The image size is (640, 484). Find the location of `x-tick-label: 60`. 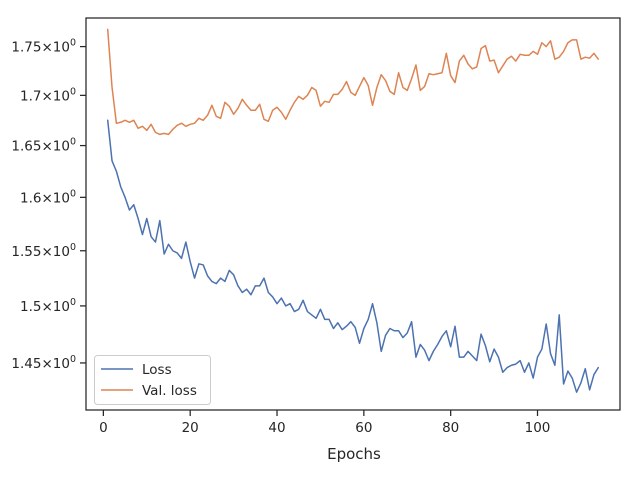

x-tick-label: 60 is located at coordinates (363, 428).